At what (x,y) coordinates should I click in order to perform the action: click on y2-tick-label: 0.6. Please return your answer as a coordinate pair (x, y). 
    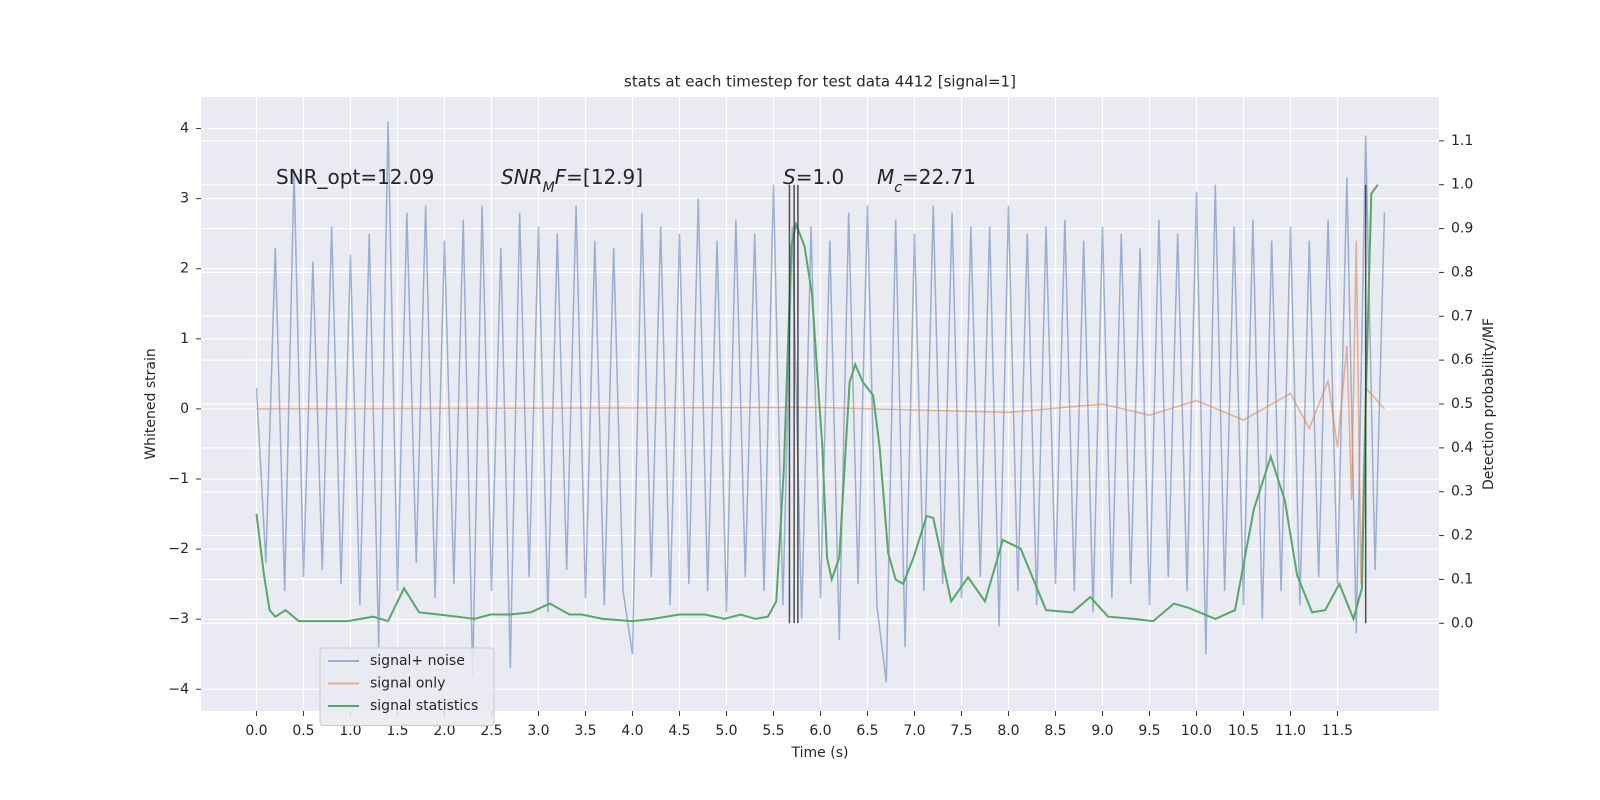
    Looking at the image, I should click on (1462, 360).